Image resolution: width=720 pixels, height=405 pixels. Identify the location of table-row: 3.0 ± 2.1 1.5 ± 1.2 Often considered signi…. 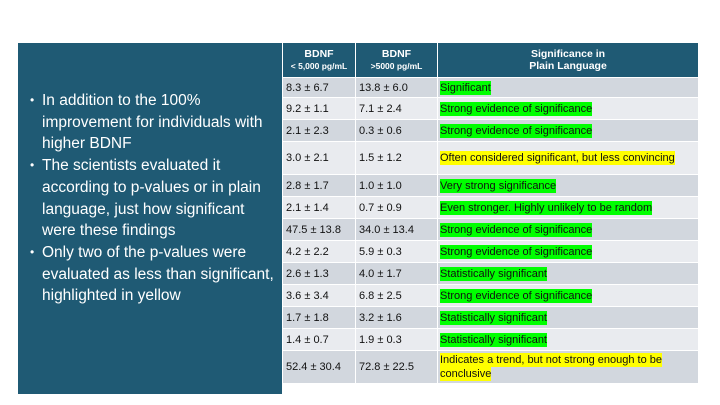
(490, 158).